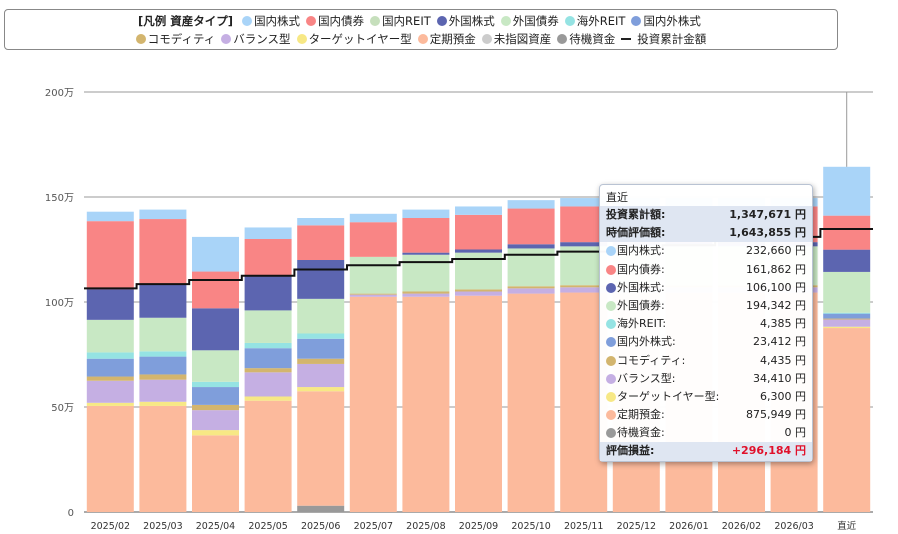 The height and width of the screenshot is (534, 898). Describe the element at coordinates (446, 39) in the screenshot. I see `legend-item: 定期預金` at that location.